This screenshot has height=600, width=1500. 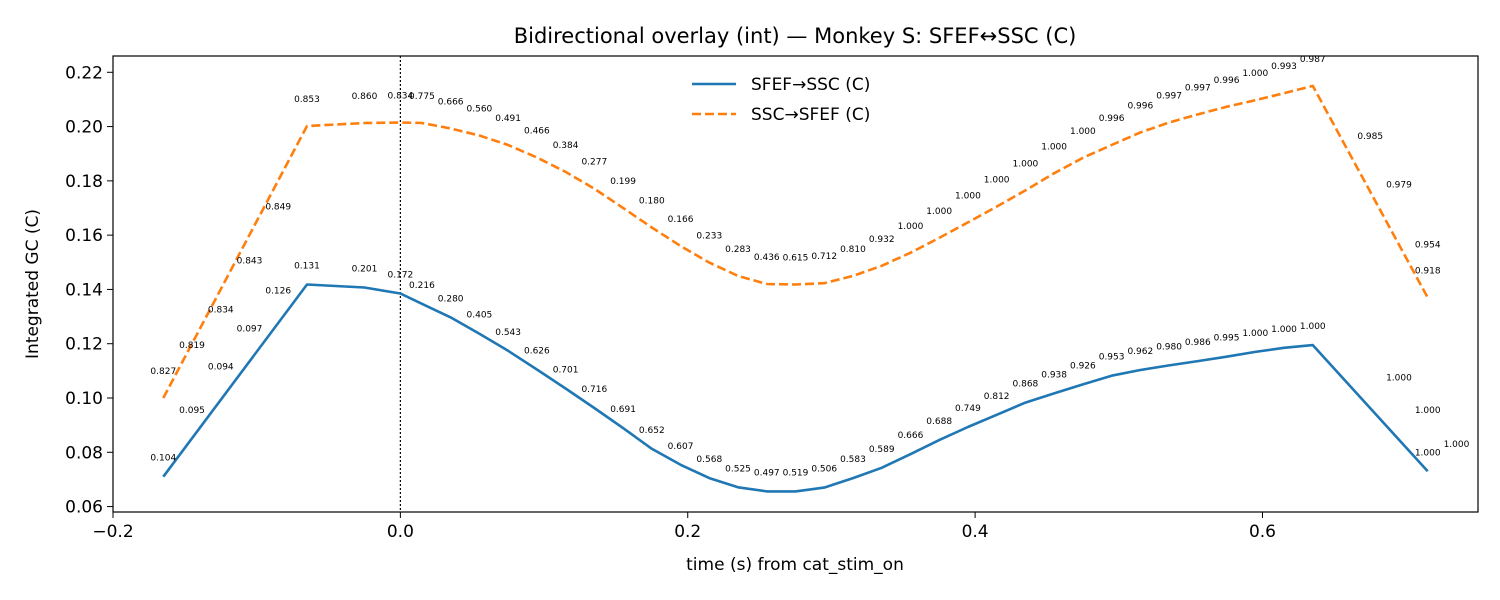 What do you see at coordinates (709, 460) in the screenshot?
I see `data-label: 0.568` at bounding box center [709, 460].